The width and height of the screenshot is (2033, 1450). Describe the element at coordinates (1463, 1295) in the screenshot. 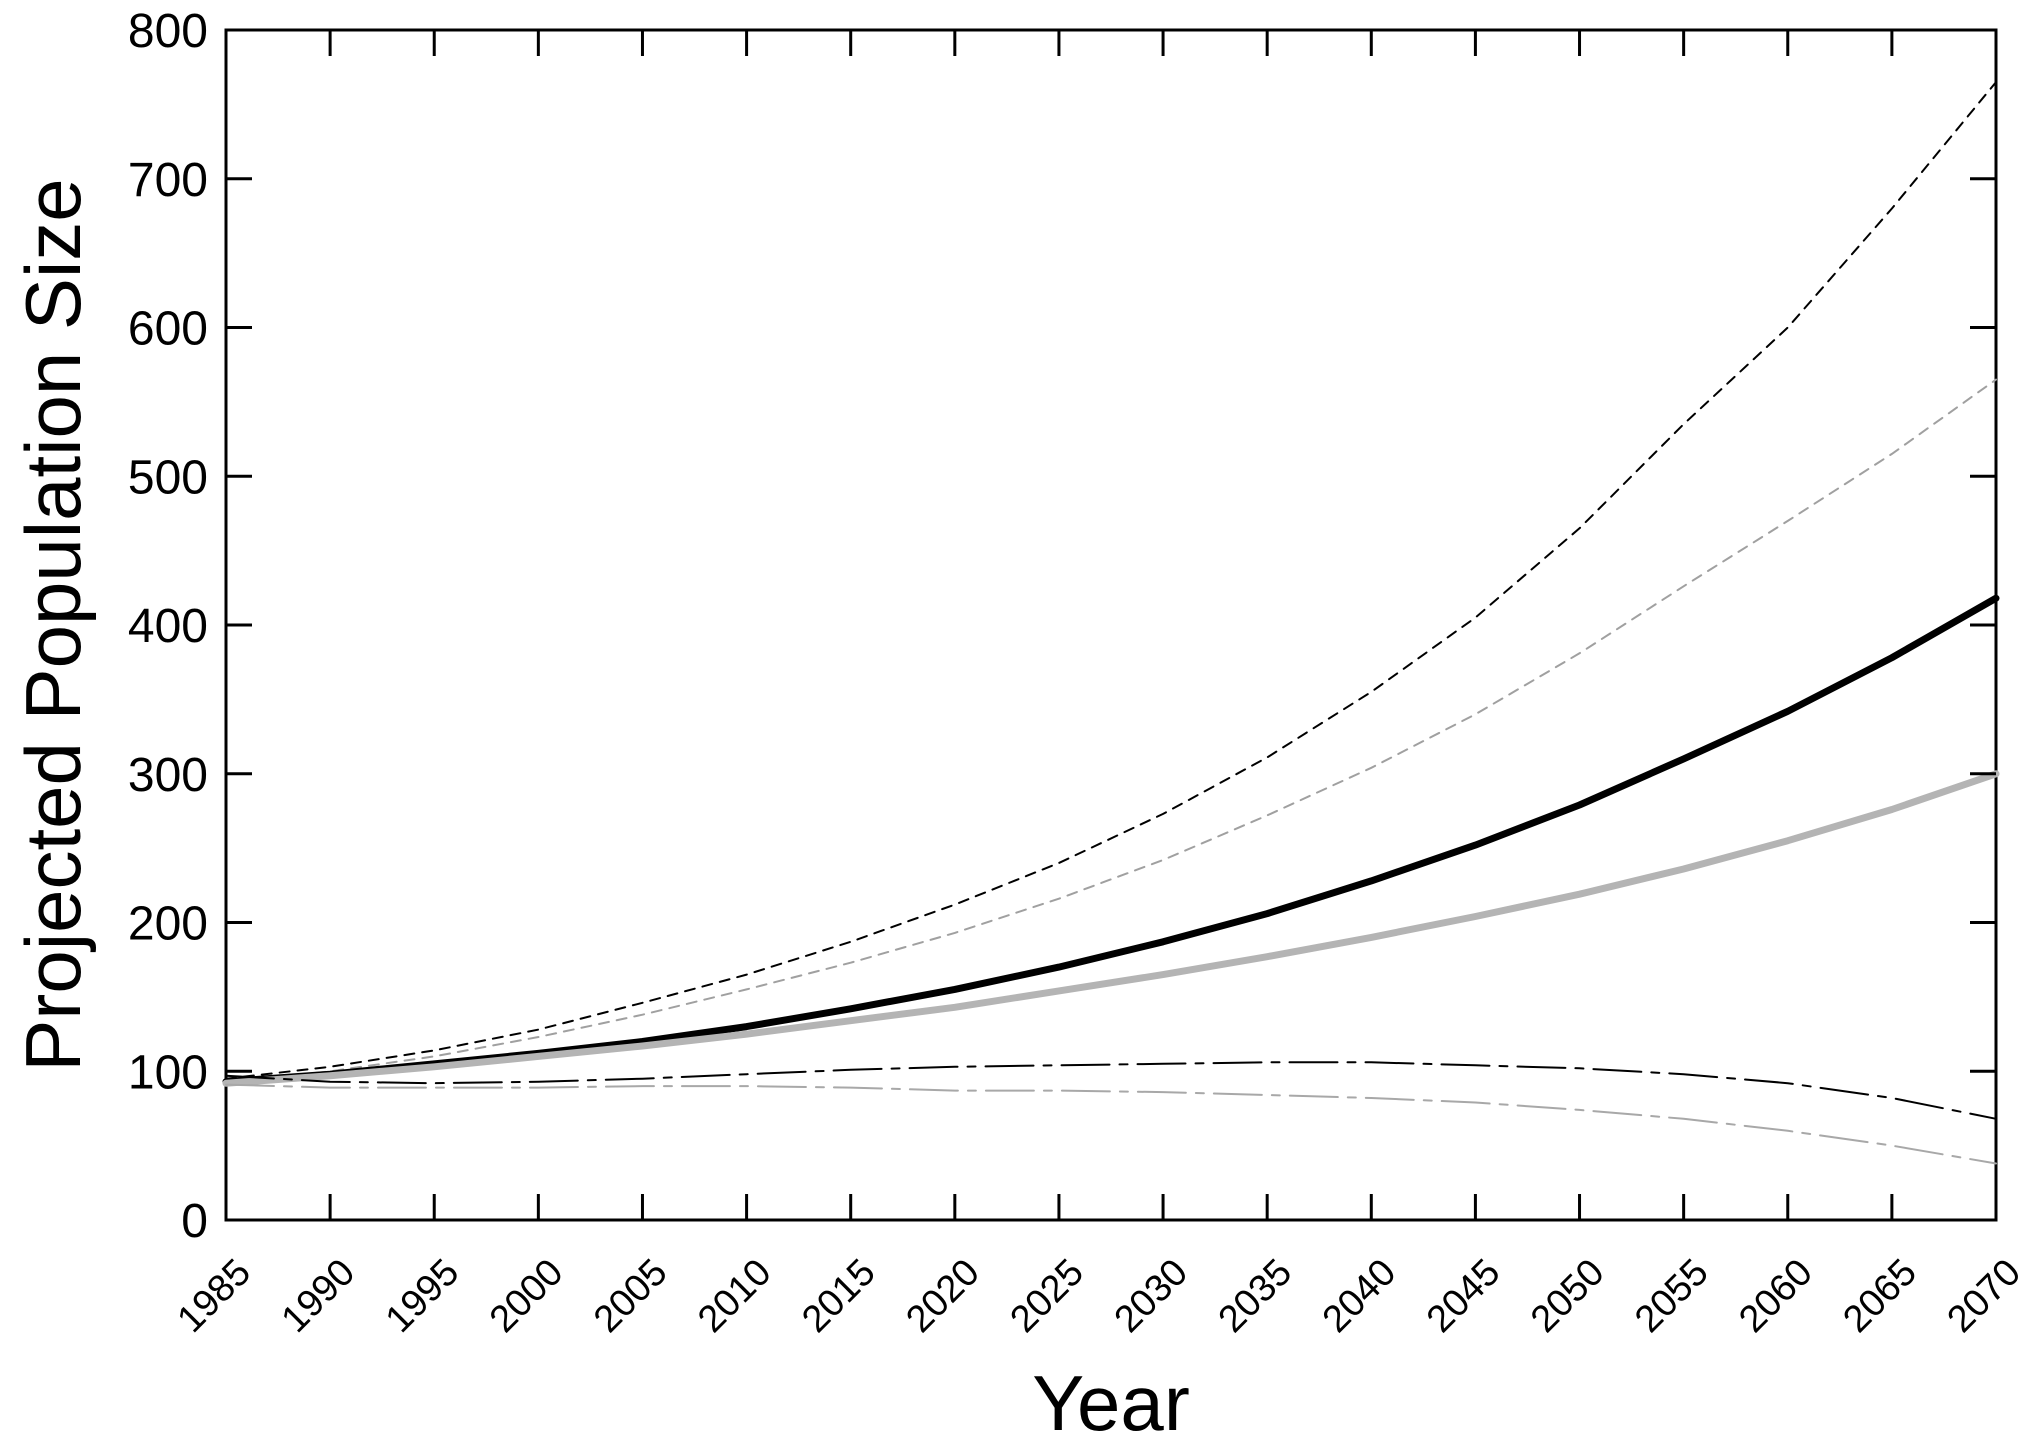

I see `x-tick-label: 2045` at that location.